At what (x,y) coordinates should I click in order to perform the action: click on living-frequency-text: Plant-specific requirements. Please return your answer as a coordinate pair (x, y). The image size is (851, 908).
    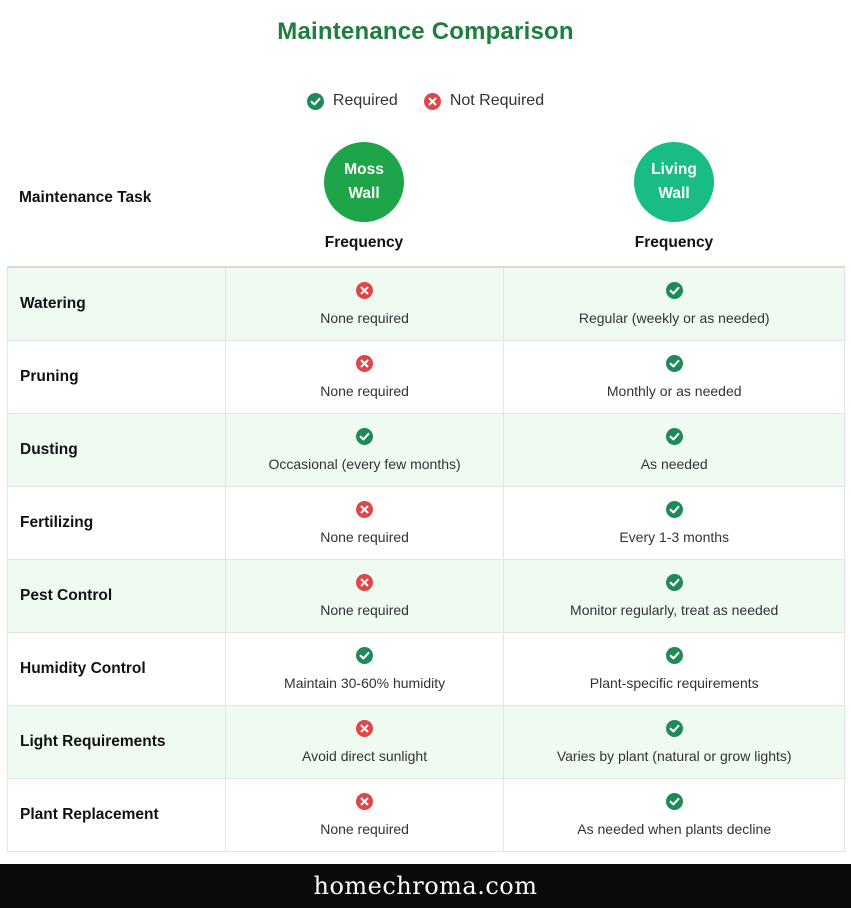
    Looking at the image, I should click on (674, 683).